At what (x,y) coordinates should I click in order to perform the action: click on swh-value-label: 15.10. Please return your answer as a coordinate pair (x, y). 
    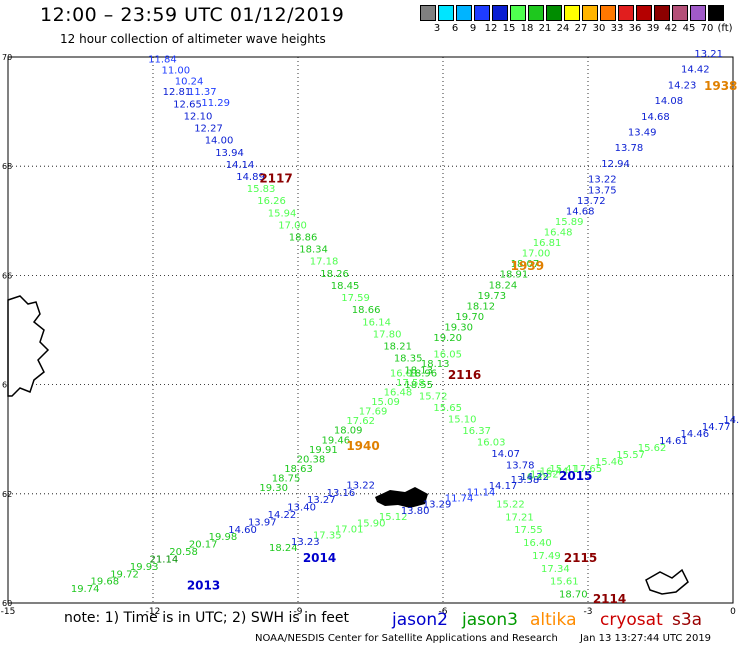
    Looking at the image, I should click on (462, 420).